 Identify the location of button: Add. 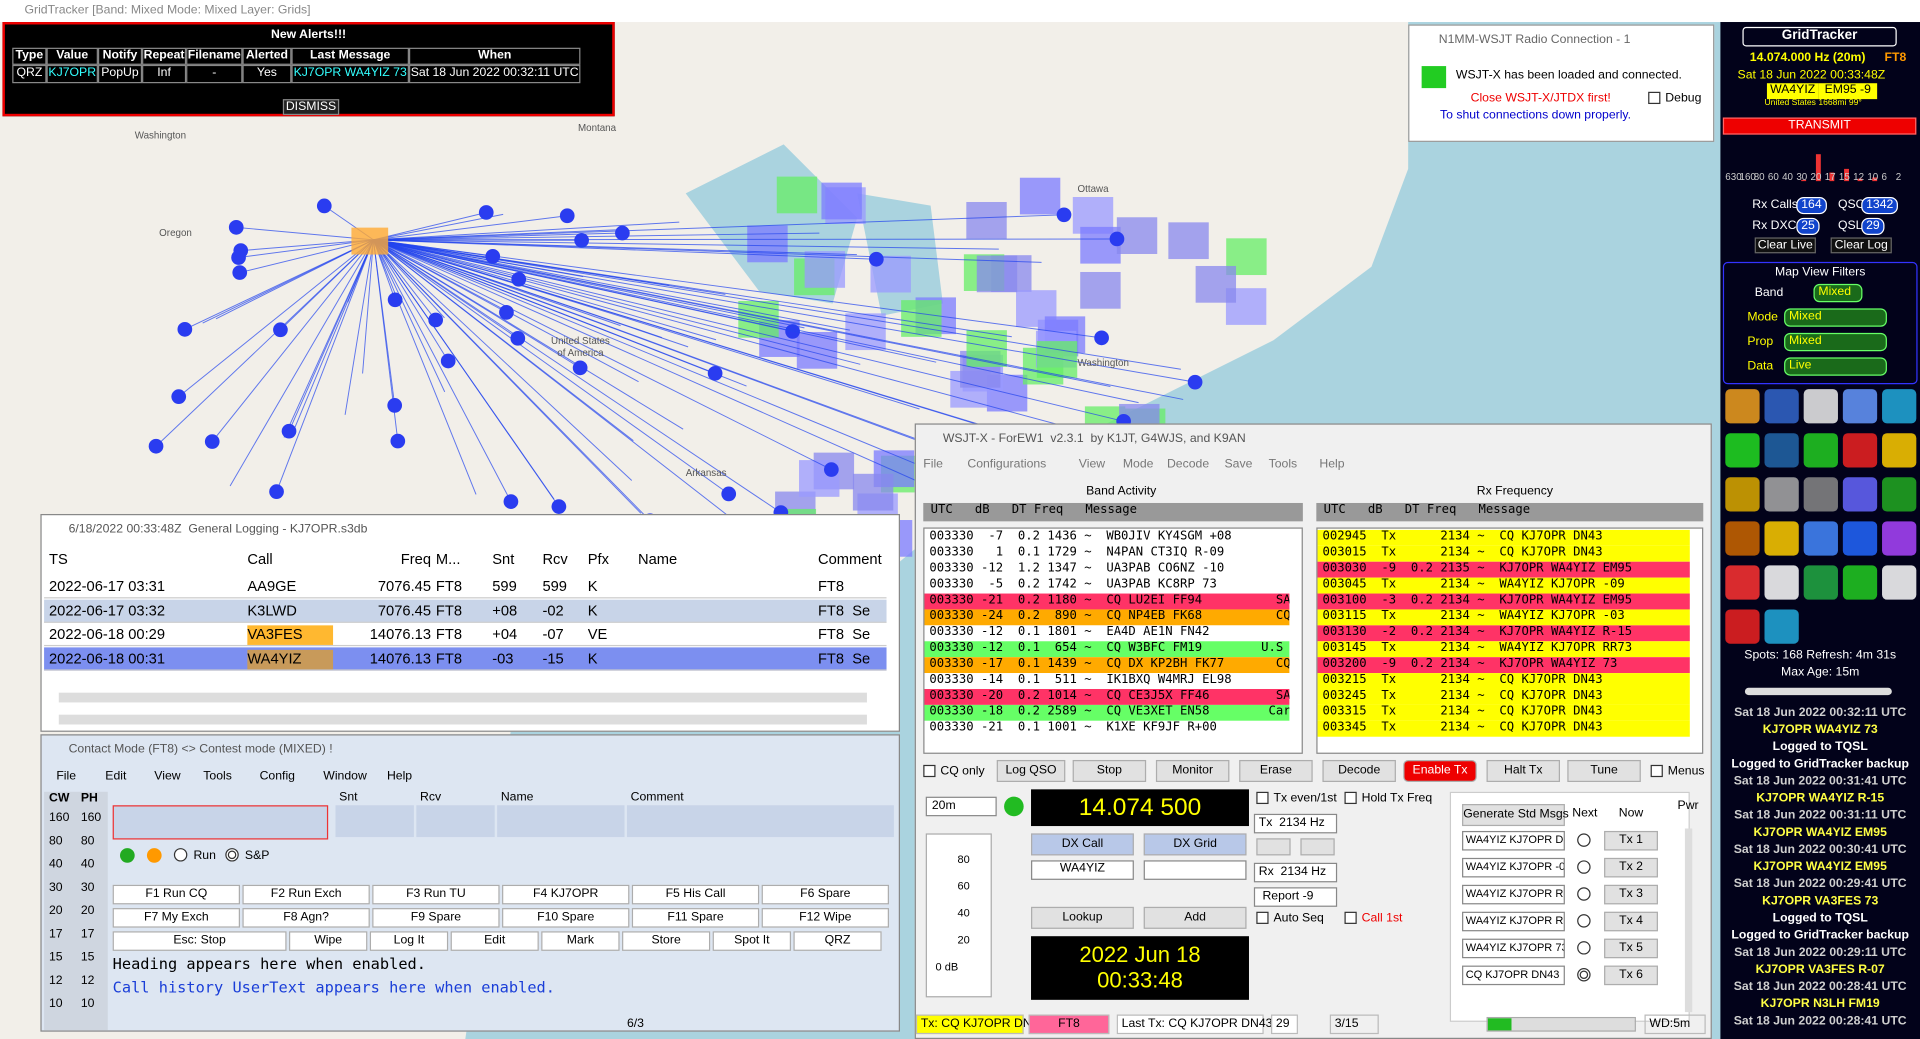
(1195, 918).